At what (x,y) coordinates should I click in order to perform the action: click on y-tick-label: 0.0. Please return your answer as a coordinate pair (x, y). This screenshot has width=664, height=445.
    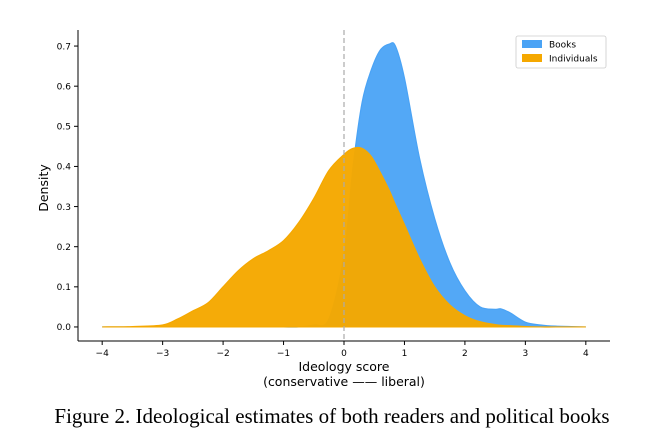
    Looking at the image, I should click on (64, 328).